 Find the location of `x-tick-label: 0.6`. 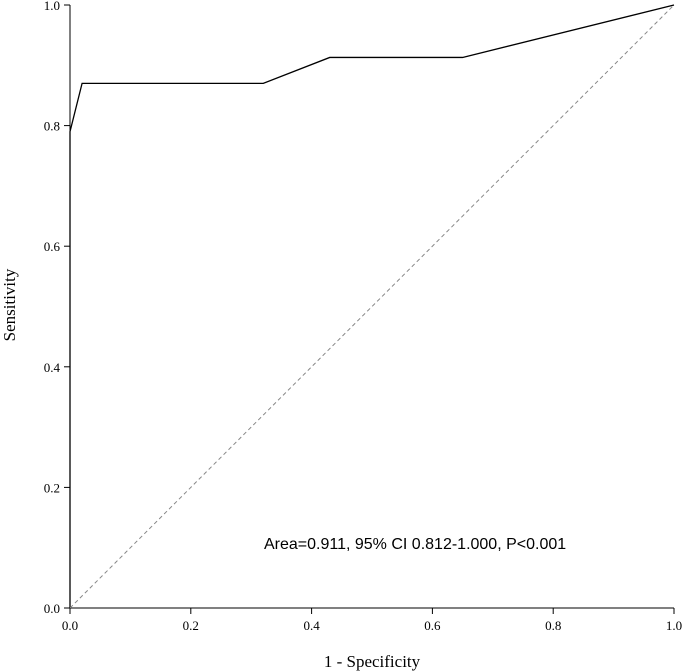

x-tick-label: 0.6 is located at coordinates (432, 625).